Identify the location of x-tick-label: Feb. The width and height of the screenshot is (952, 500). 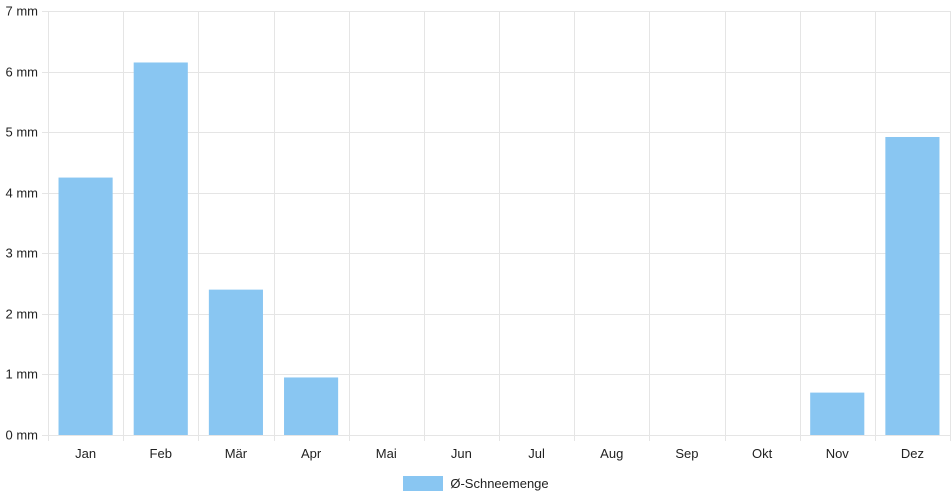
(161, 453).